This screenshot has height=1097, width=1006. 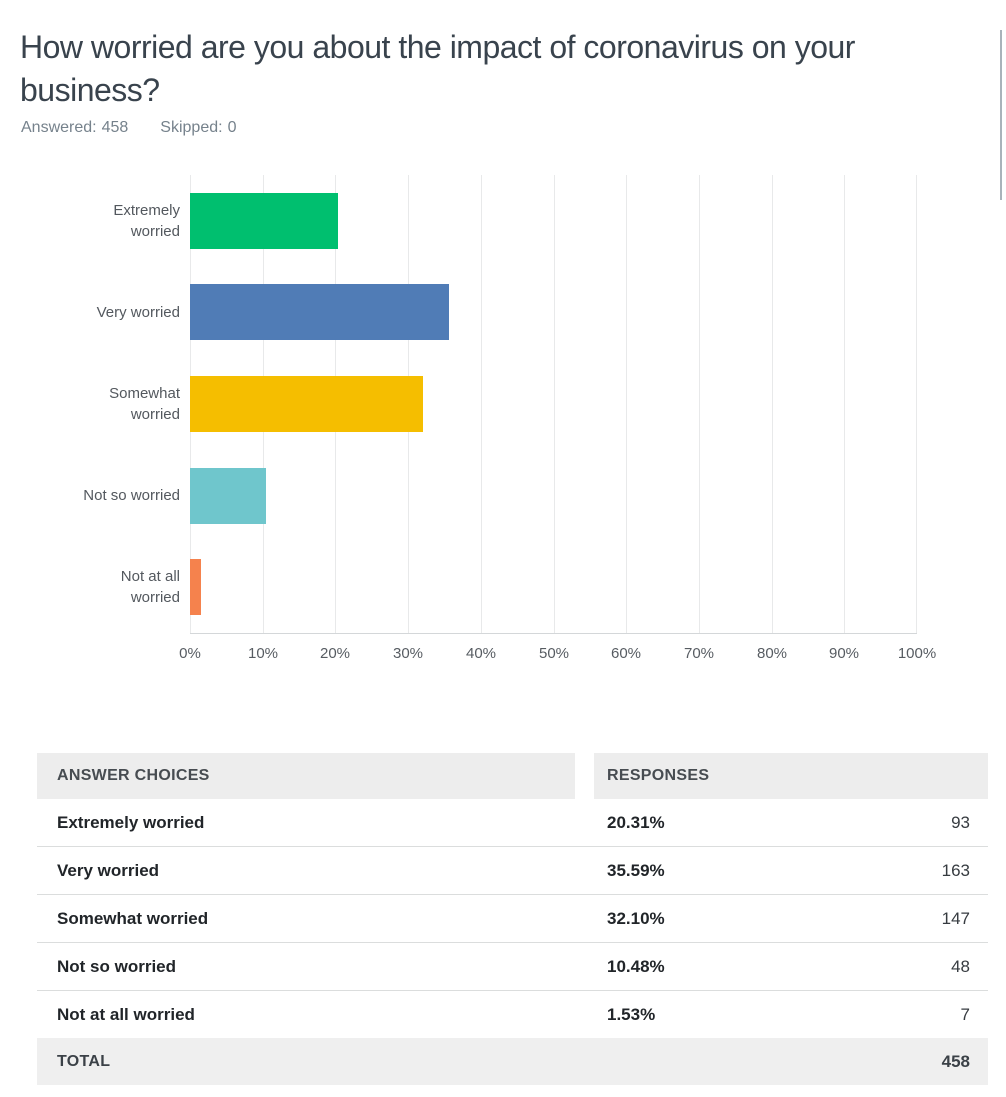 I want to click on bar-very-worried, so click(x=319, y=312).